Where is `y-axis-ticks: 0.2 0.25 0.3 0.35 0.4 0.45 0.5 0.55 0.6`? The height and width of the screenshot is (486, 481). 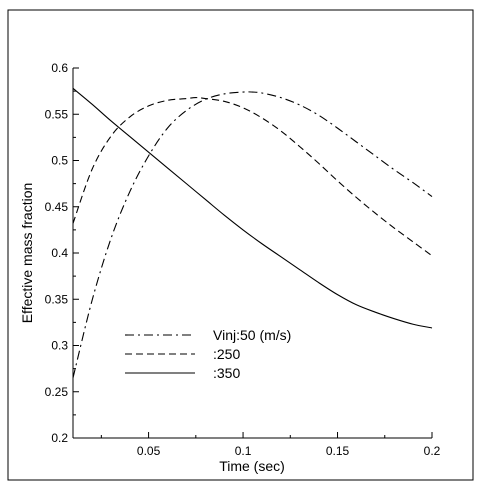
y-axis-ticks: 0.2 0.25 0.3 0.35 0.4 0.45 0.5 0.55 0.6 is located at coordinates (62, 253).